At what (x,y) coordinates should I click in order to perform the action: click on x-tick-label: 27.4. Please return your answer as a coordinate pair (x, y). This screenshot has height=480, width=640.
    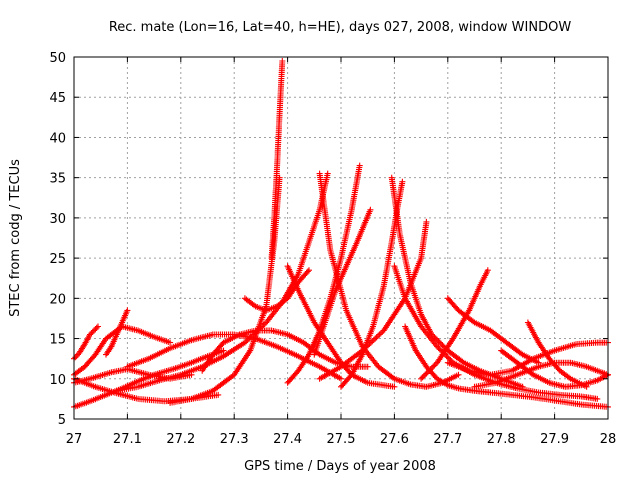
    Looking at the image, I should click on (287, 439).